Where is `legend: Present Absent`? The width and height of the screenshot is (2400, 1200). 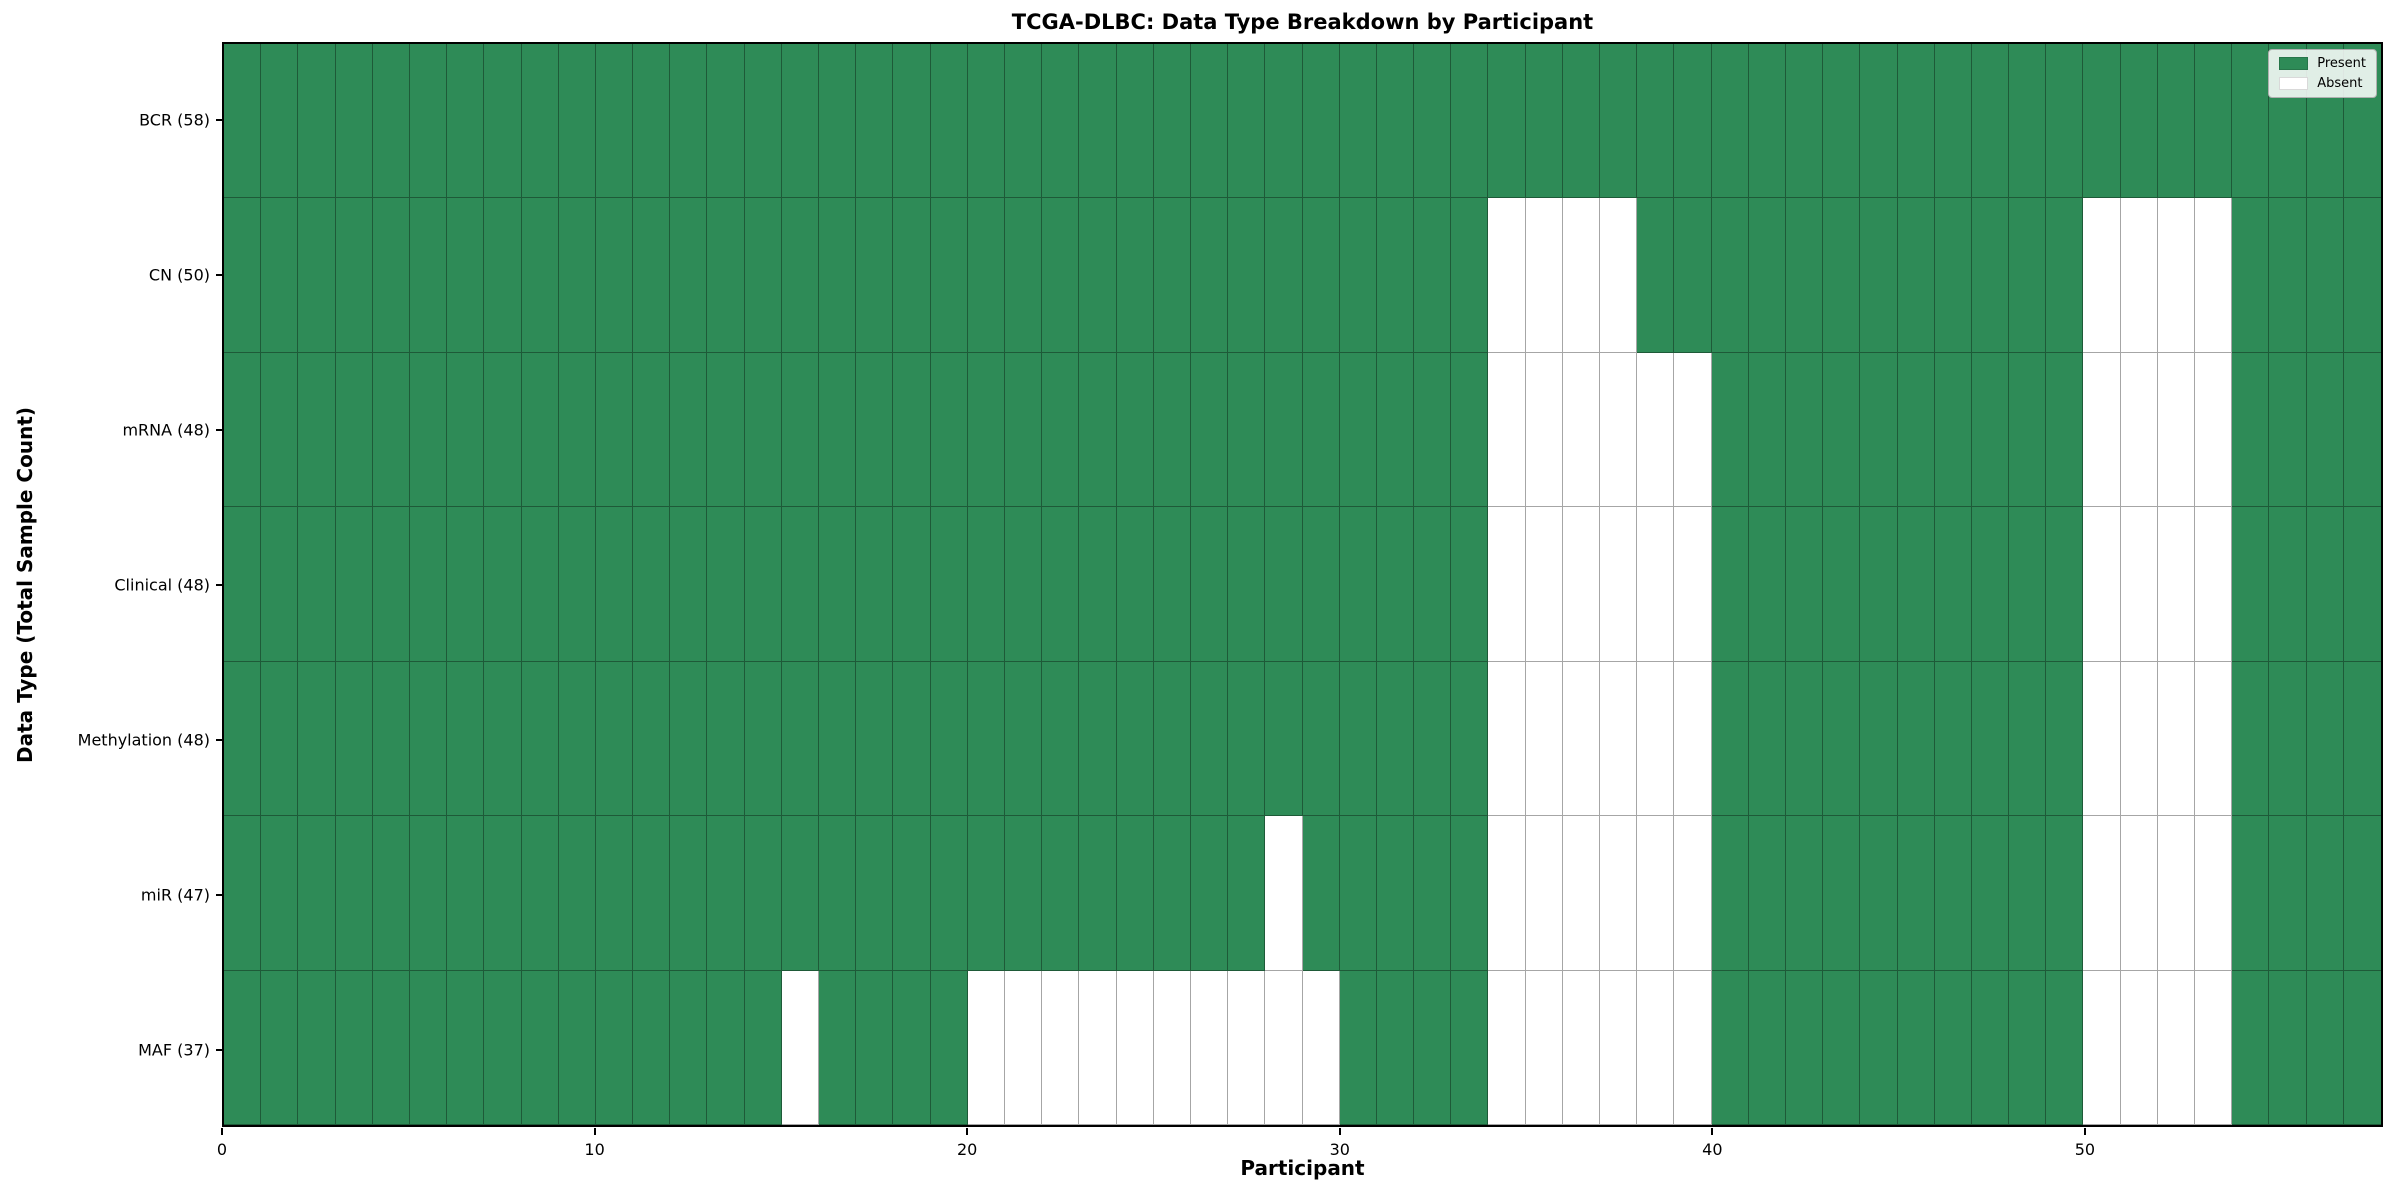
legend: Present Absent is located at coordinates (2322, 73).